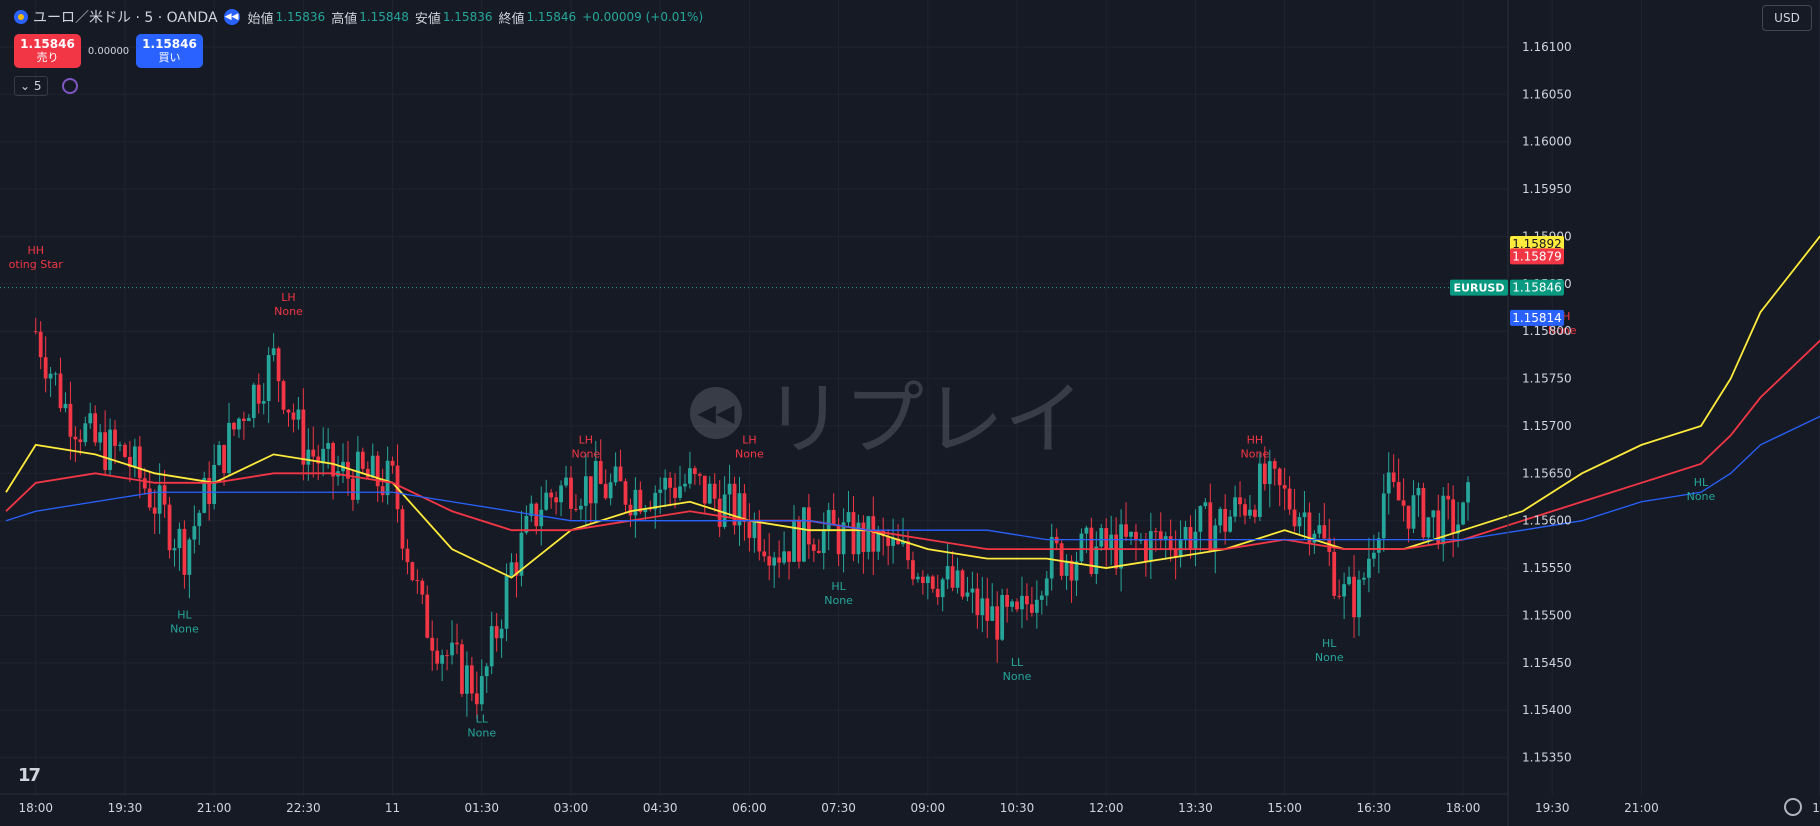  I want to click on currency-pair-icon, so click(21, 17).